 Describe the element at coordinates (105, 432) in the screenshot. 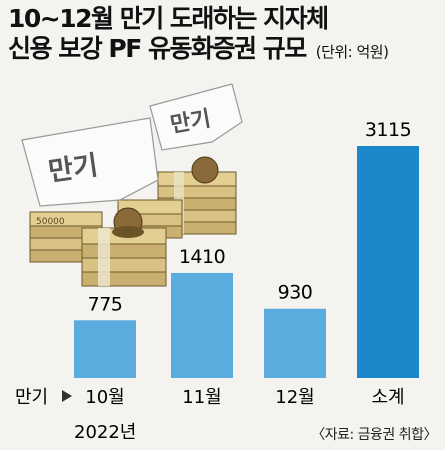

I see `year-label: 2022년` at that location.